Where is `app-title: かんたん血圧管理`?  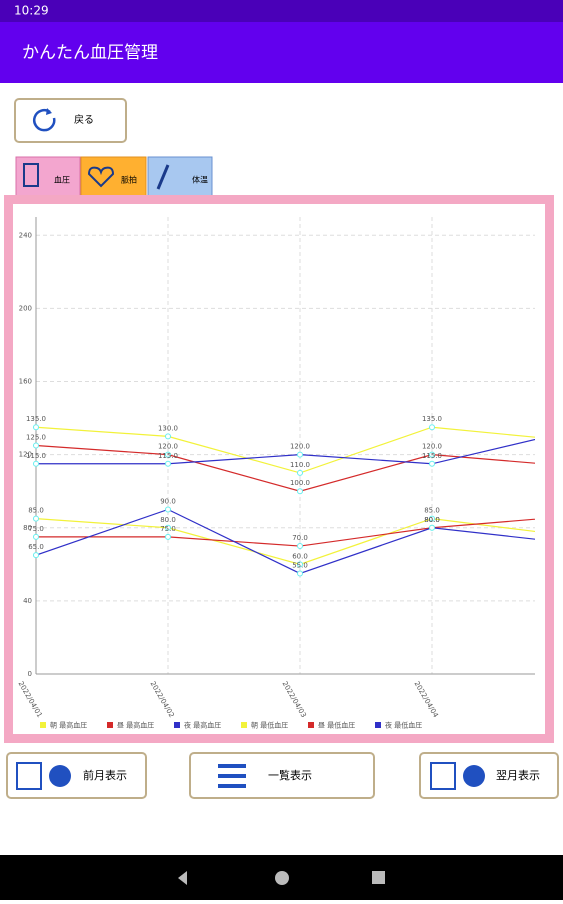 app-title: かんたん血圧管理 is located at coordinates (90, 53).